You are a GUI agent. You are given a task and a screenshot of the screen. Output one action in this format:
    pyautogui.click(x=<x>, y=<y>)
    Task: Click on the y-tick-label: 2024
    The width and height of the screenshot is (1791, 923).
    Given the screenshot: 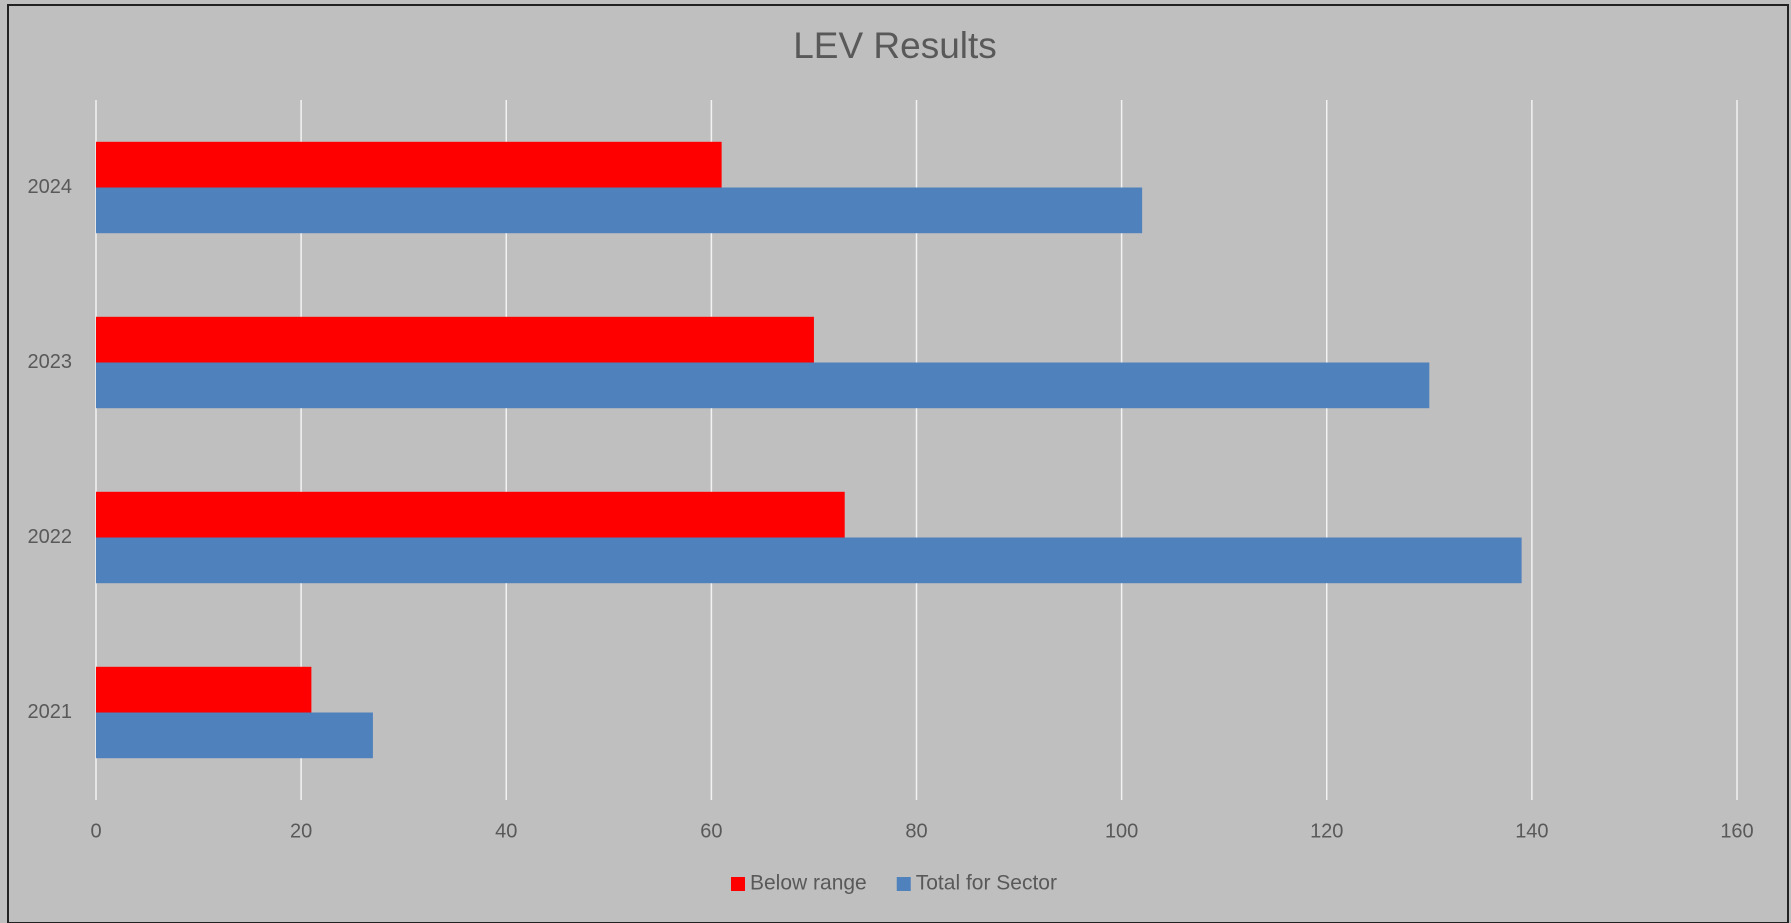 What is the action you would take?
    pyautogui.click(x=50, y=187)
    